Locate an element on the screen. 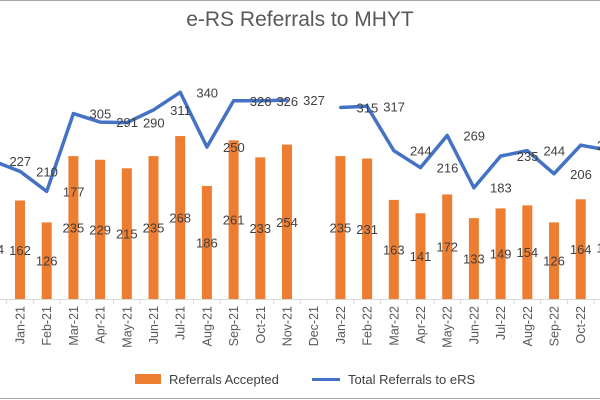 This screenshot has width=600, height=400. line-data-label: 290 is located at coordinates (154, 123).